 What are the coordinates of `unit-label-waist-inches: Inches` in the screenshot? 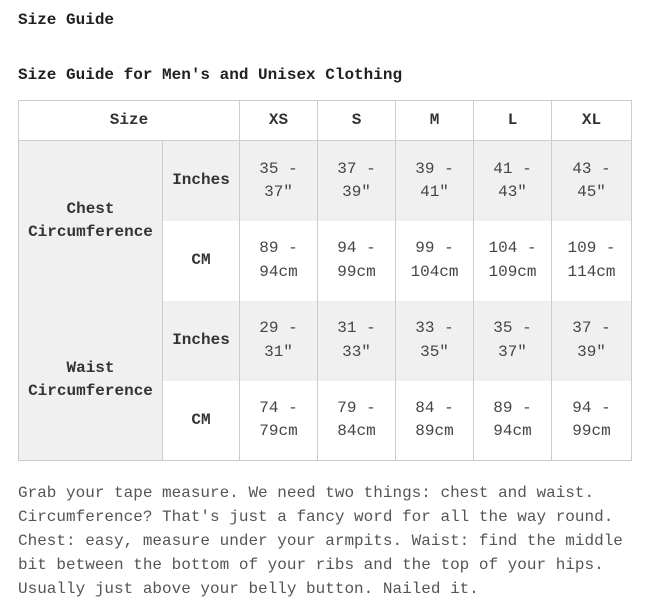 It's located at (201, 340).